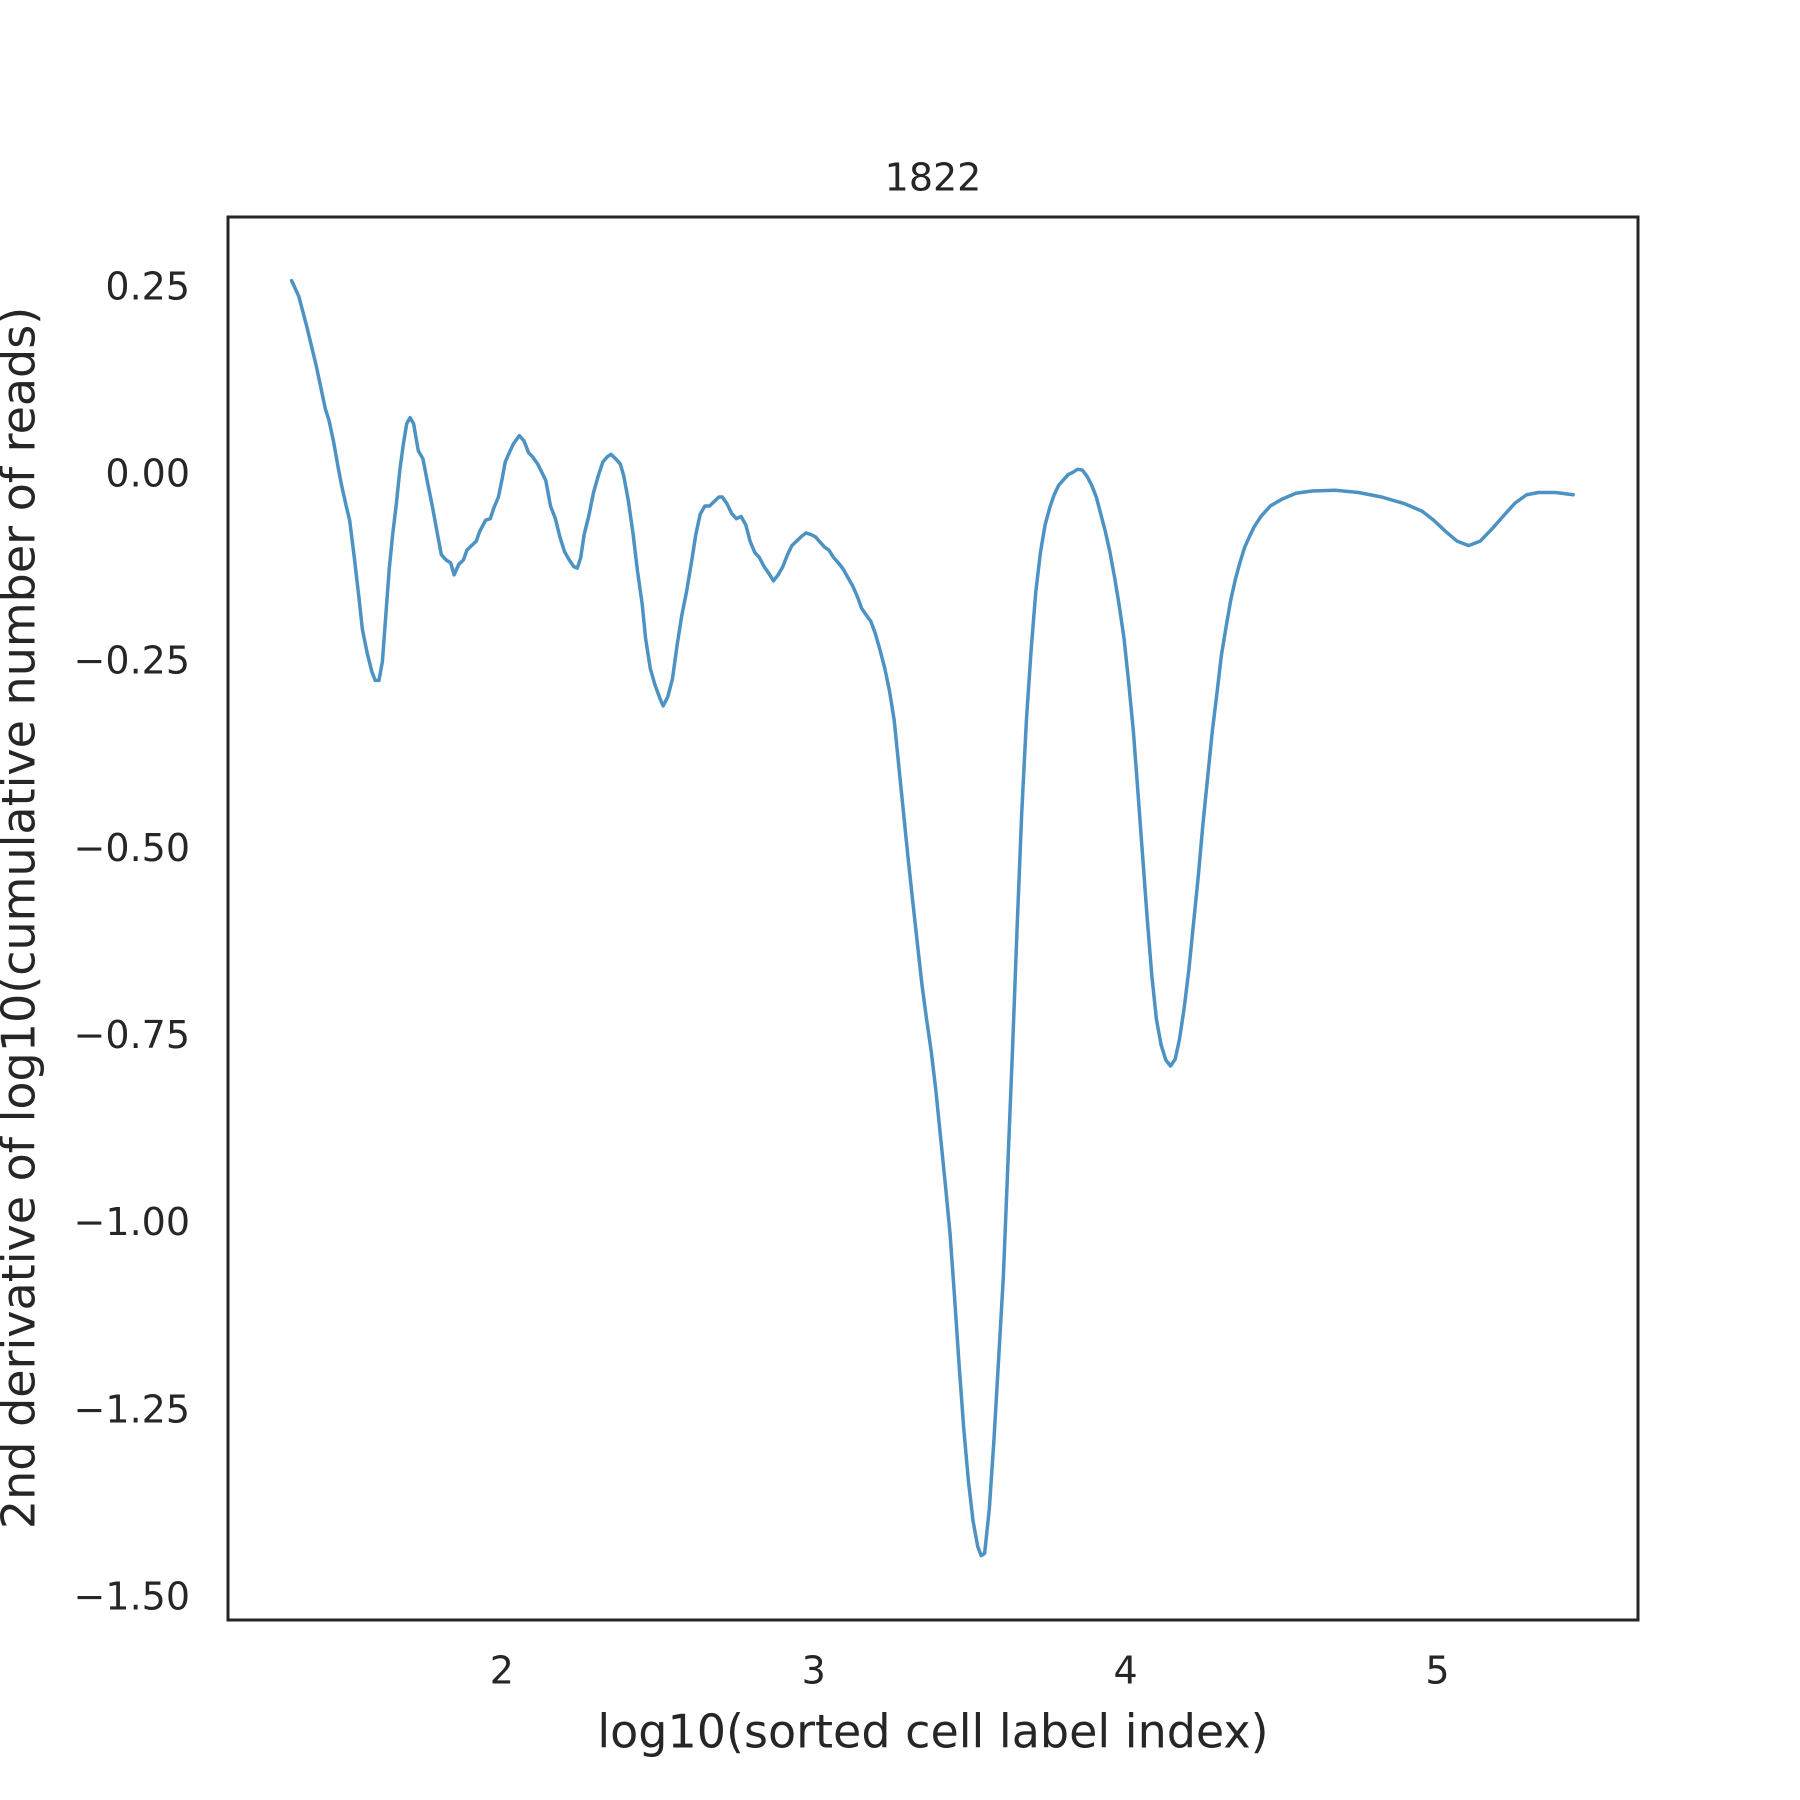 The height and width of the screenshot is (1800, 1800). I want to click on y-tick-label: −0.50, so click(132, 848).